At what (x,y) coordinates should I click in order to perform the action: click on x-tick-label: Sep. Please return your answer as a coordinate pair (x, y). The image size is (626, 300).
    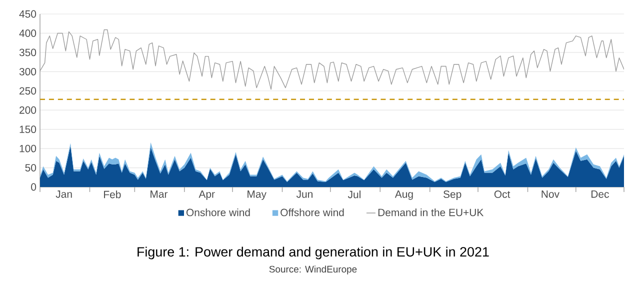
    Looking at the image, I should click on (453, 195).